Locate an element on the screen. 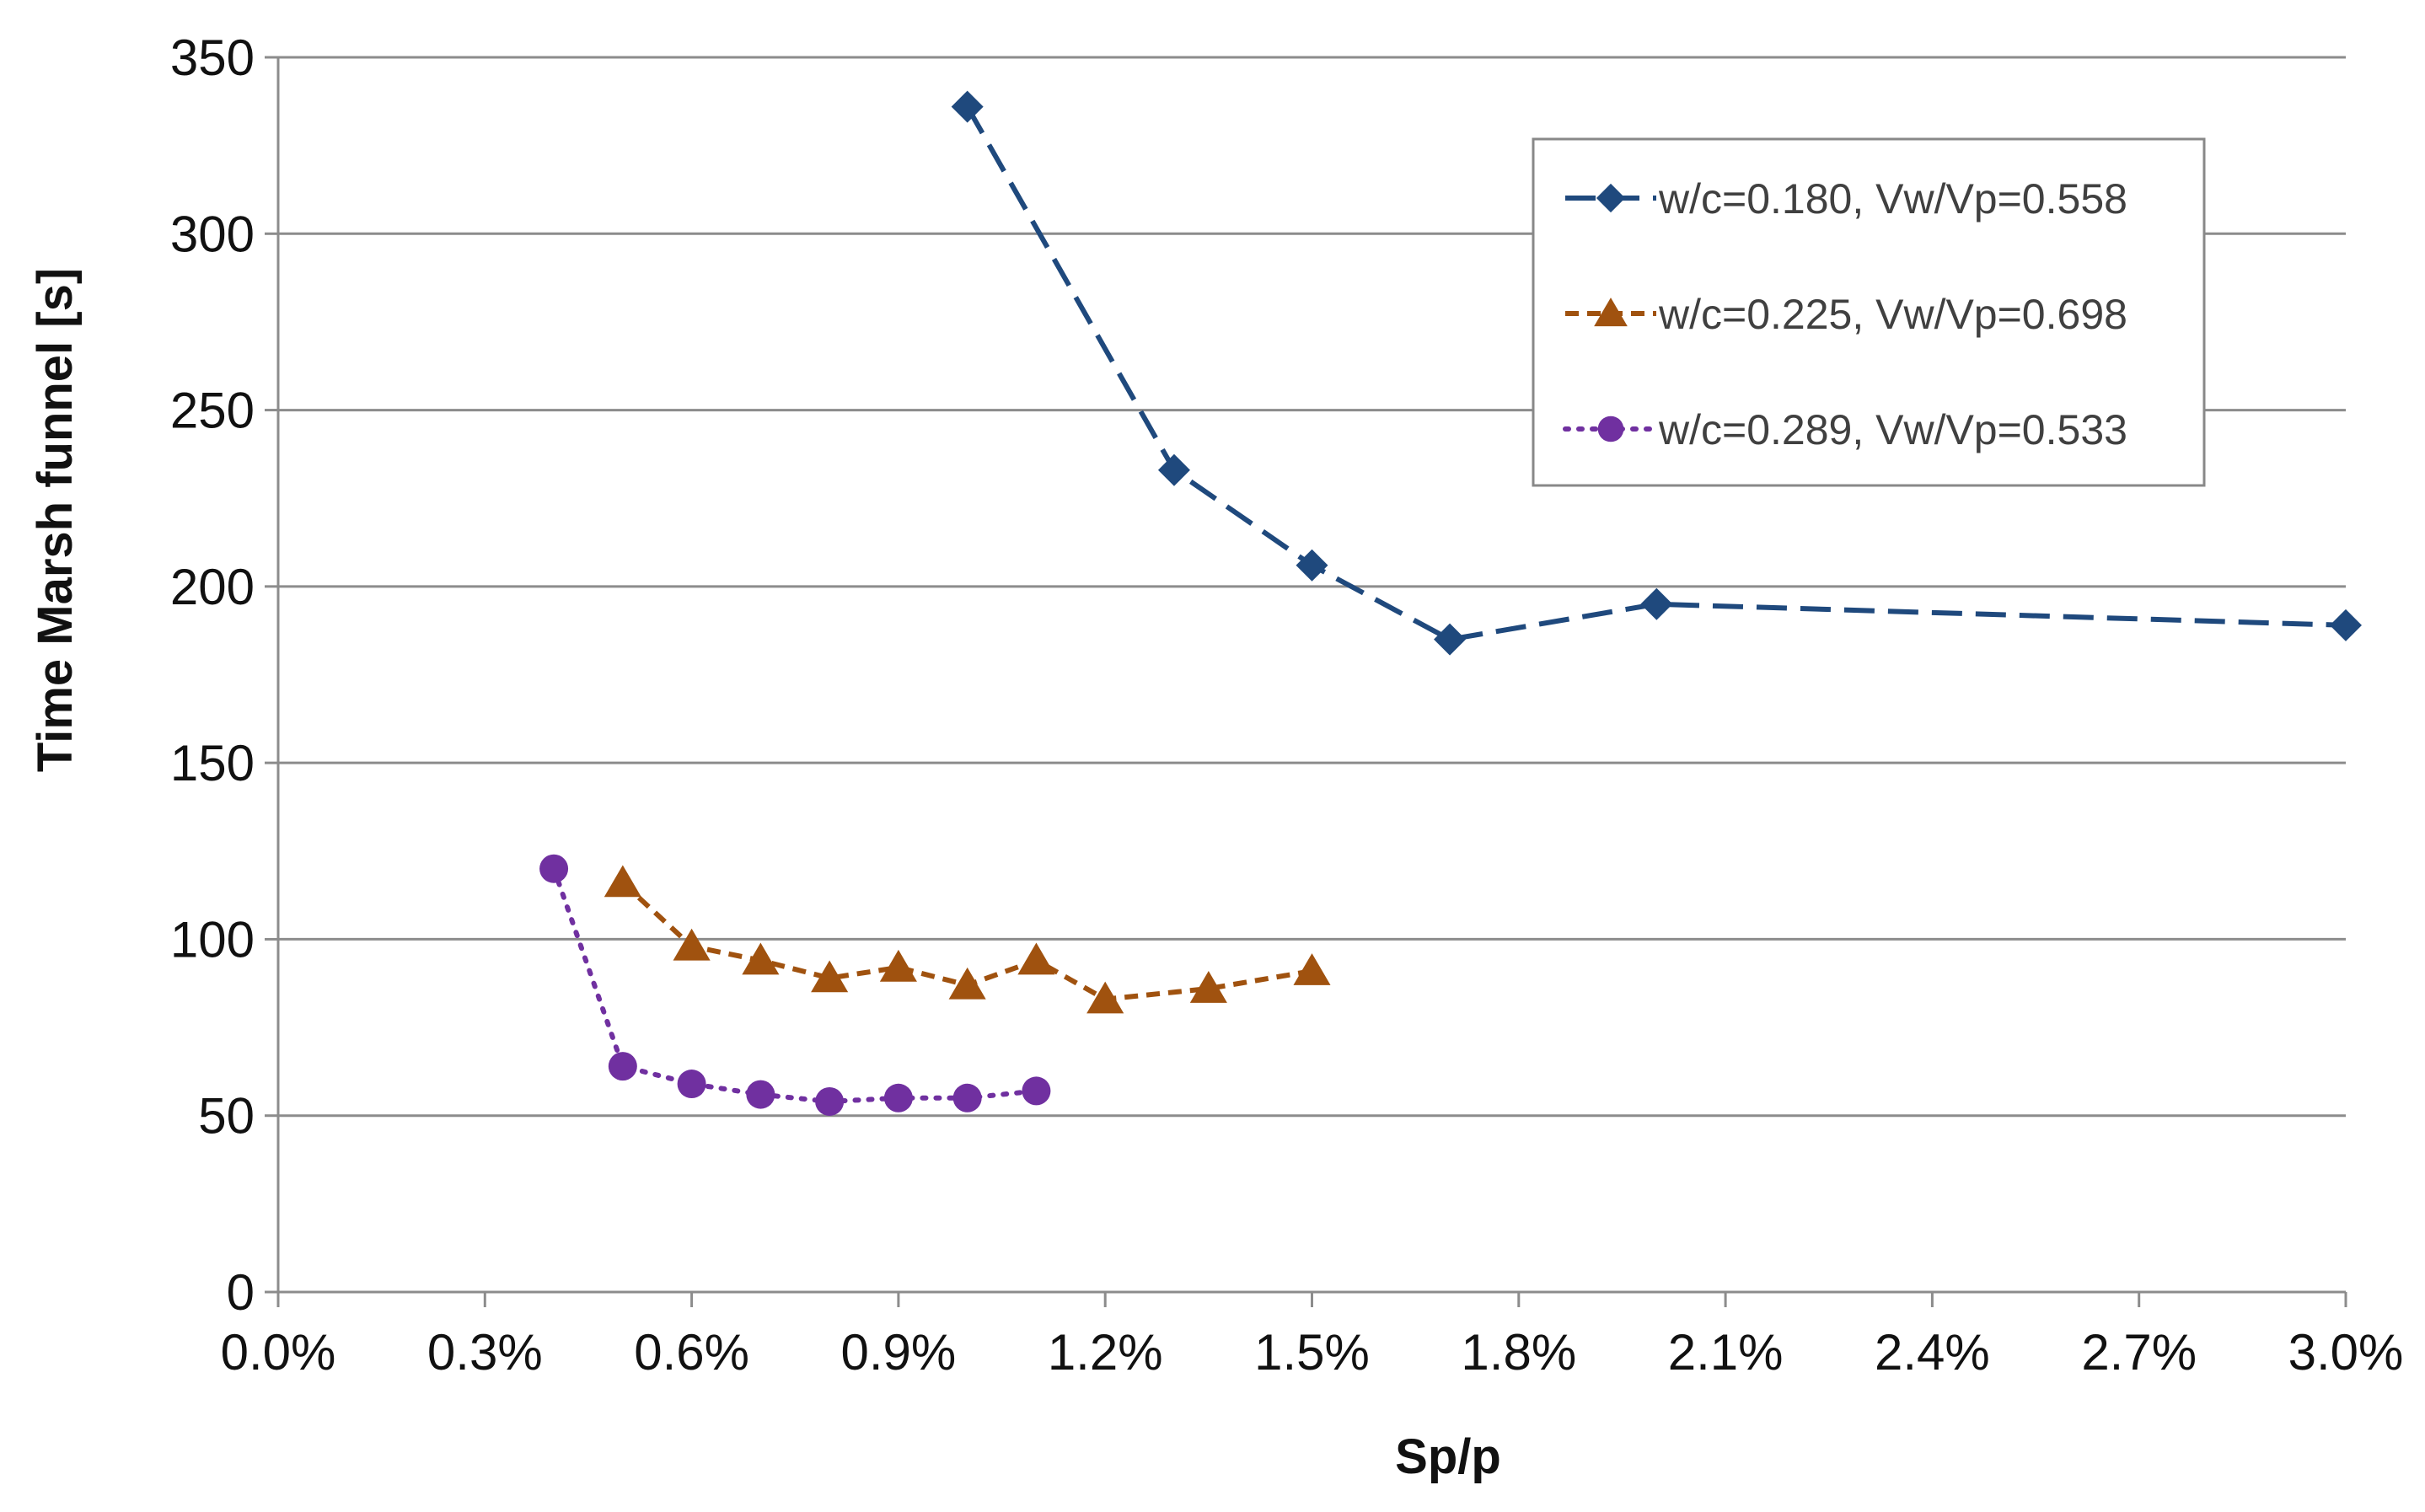  x-axis-title: Sp/p is located at coordinates (1448, 1456).